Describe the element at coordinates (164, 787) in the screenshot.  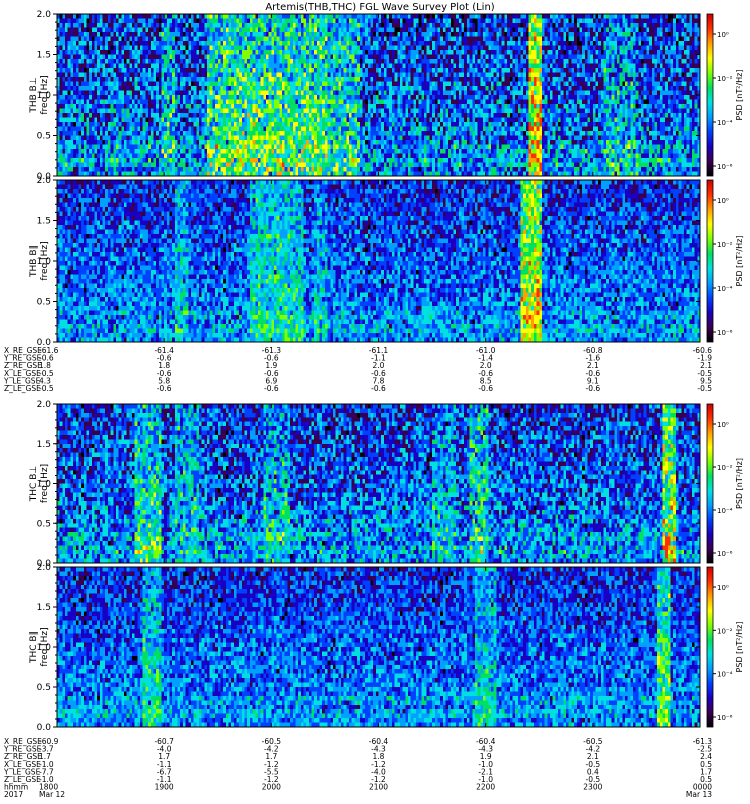
I see `ephemeris-value: 1900` at that location.